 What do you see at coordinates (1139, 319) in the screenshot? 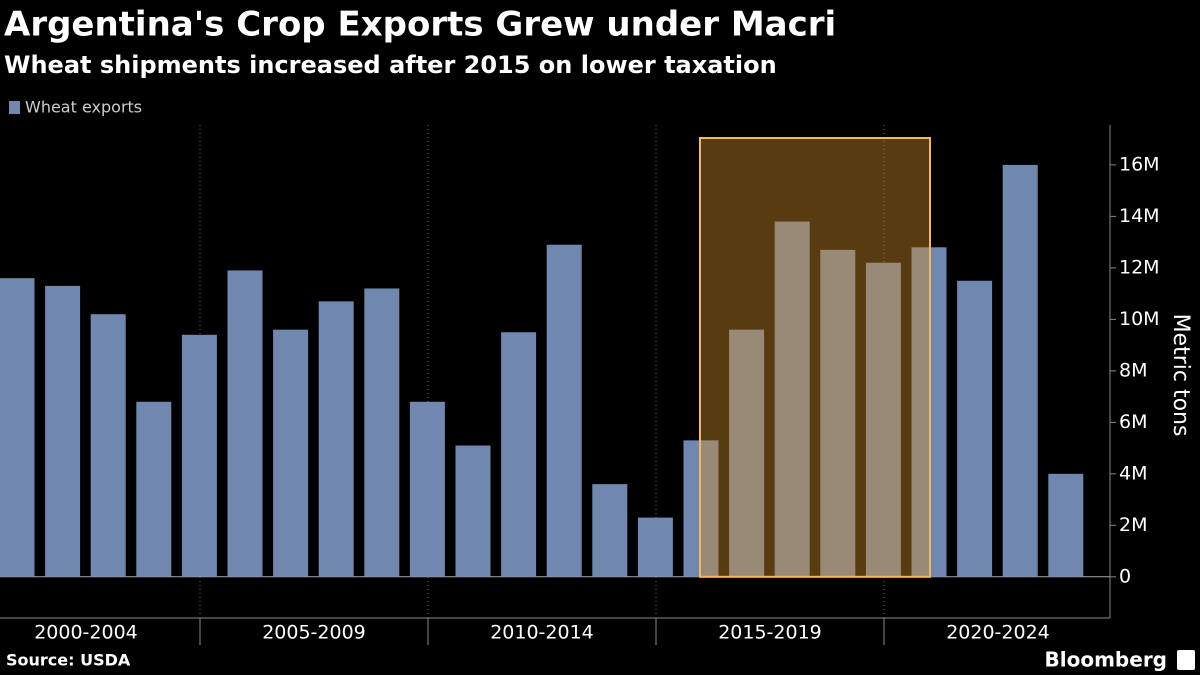
I see `y-tick-label: 10M` at bounding box center [1139, 319].